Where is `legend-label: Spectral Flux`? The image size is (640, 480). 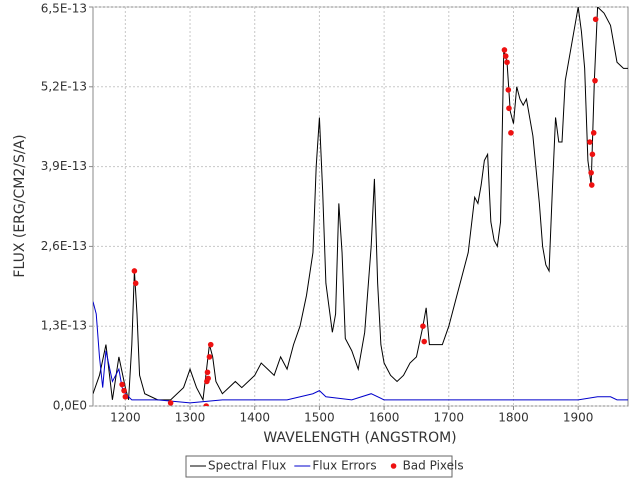 legend-label: Spectral Flux is located at coordinates (247, 466).